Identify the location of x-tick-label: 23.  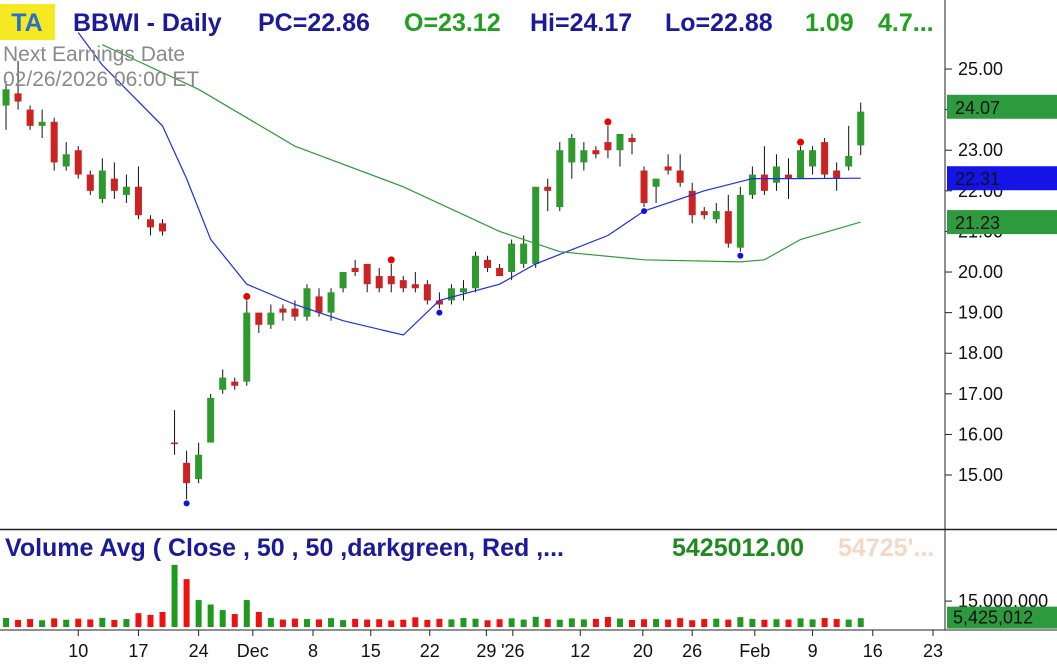
(933, 651).